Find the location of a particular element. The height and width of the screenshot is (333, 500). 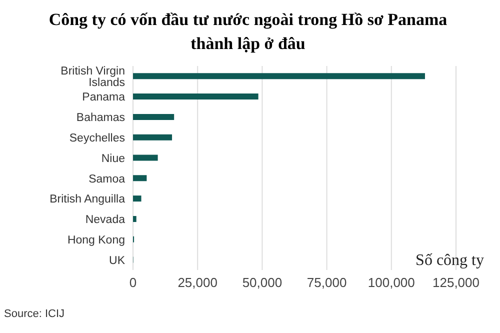

y-tick-label: Nevada is located at coordinates (105, 220).